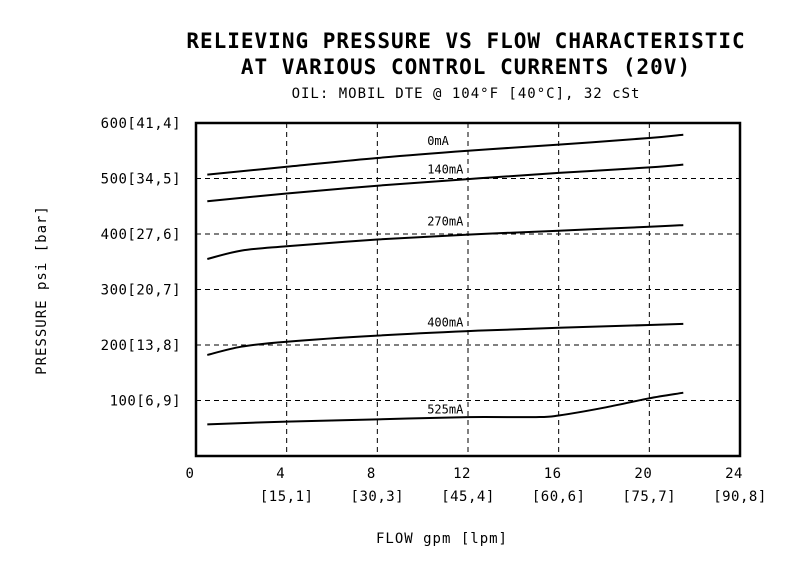 Image resolution: width=806 pixels, height=566 pixels. Describe the element at coordinates (280, 474) in the screenshot. I see `x-tick-label: 4` at that location.